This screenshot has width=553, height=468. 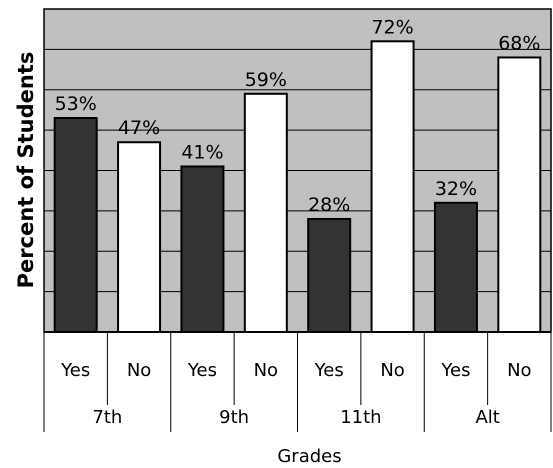 What do you see at coordinates (309, 456) in the screenshot?
I see `x-axis-title: Grades` at bounding box center [309, 456].